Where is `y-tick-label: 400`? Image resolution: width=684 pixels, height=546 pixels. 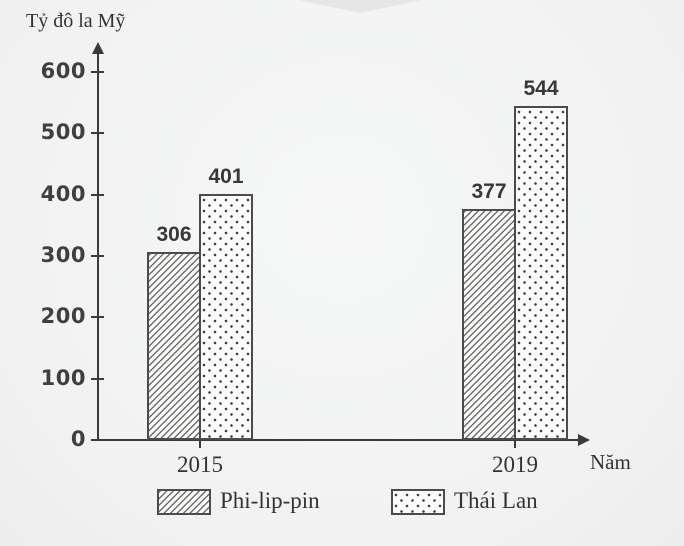 y-tick-label: 400 is located at coordinates (63, 193).